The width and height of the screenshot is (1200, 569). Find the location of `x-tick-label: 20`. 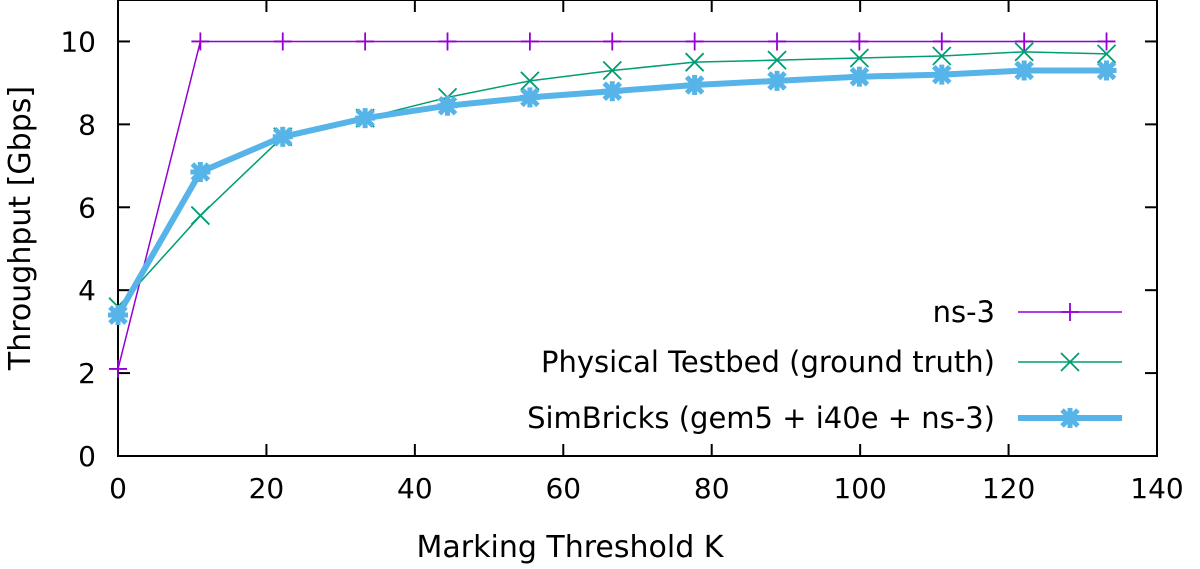

x-tick-label: 20 is located at coordinates (267, 488).